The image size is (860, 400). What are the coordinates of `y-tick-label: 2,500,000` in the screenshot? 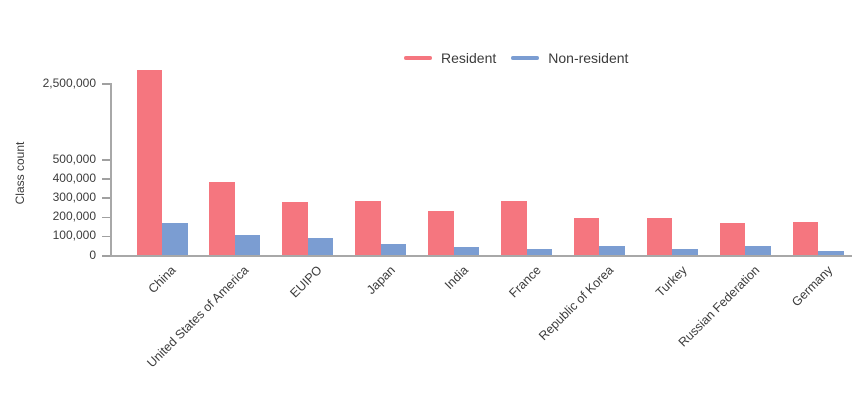 It's located at (69, 82).